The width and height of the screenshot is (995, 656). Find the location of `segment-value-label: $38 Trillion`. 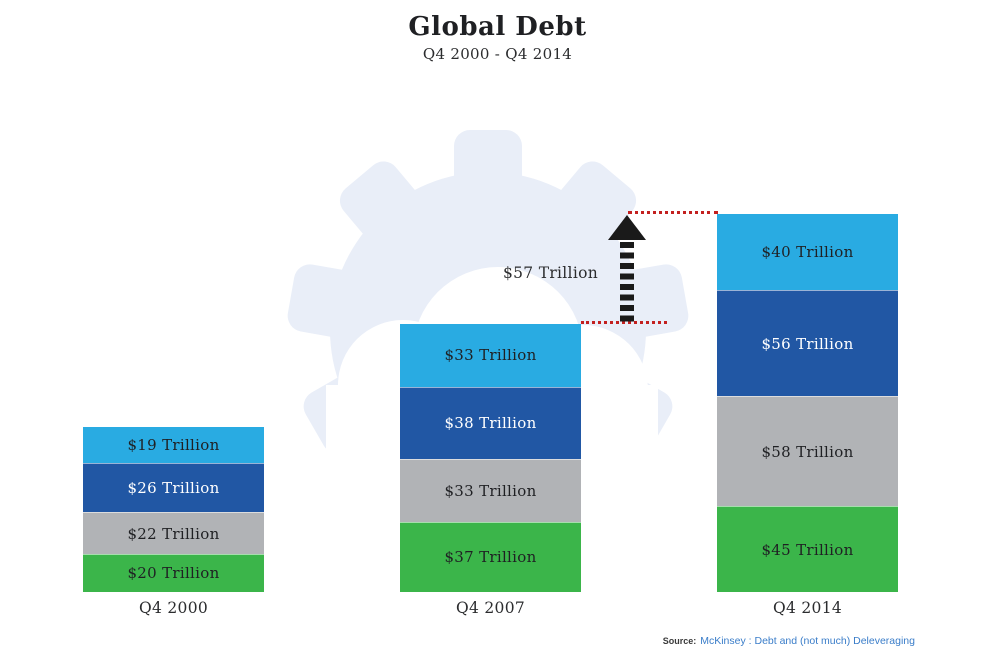

segment-value-label: $38 Trillion is located at coordinates (490, 423).